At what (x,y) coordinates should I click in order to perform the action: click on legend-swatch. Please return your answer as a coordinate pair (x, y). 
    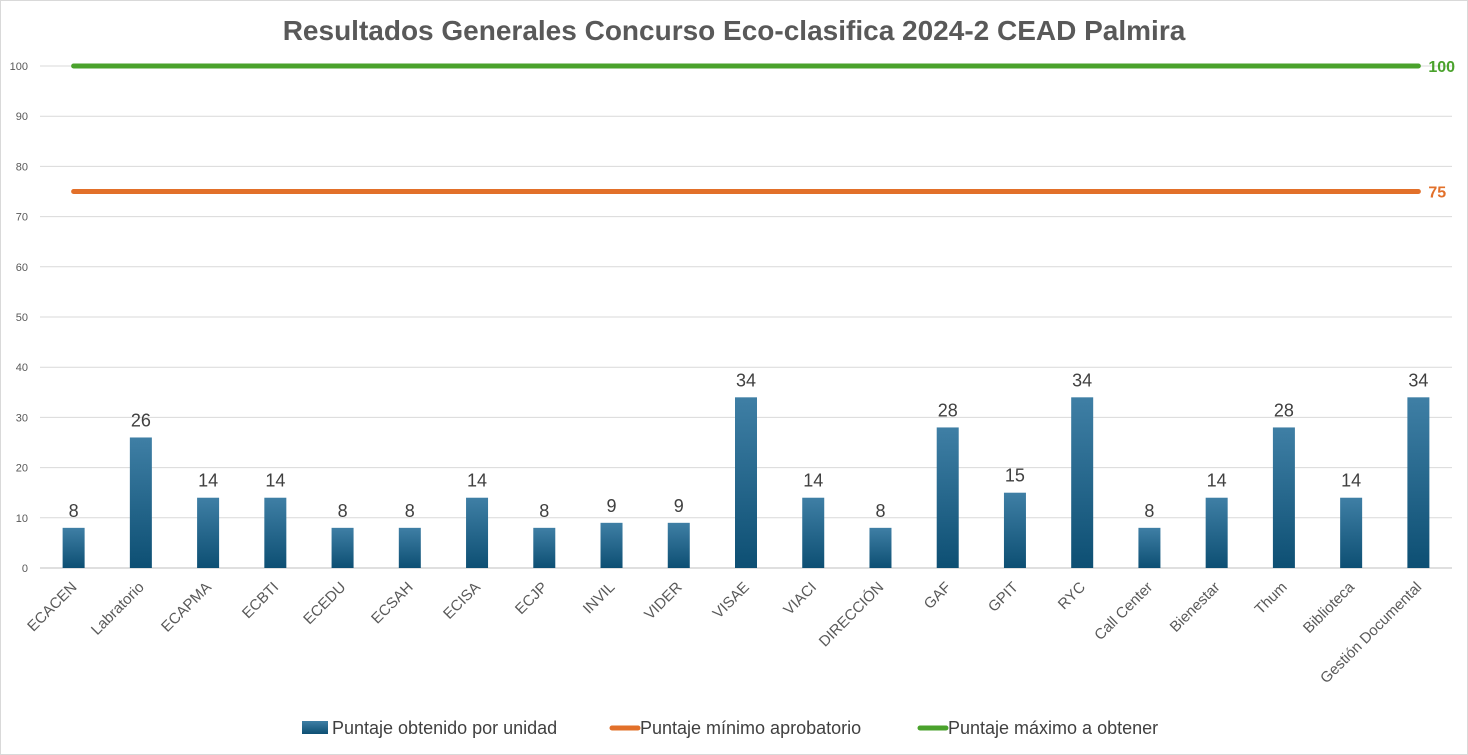
    Looking at the image, I should click on (315, 727).